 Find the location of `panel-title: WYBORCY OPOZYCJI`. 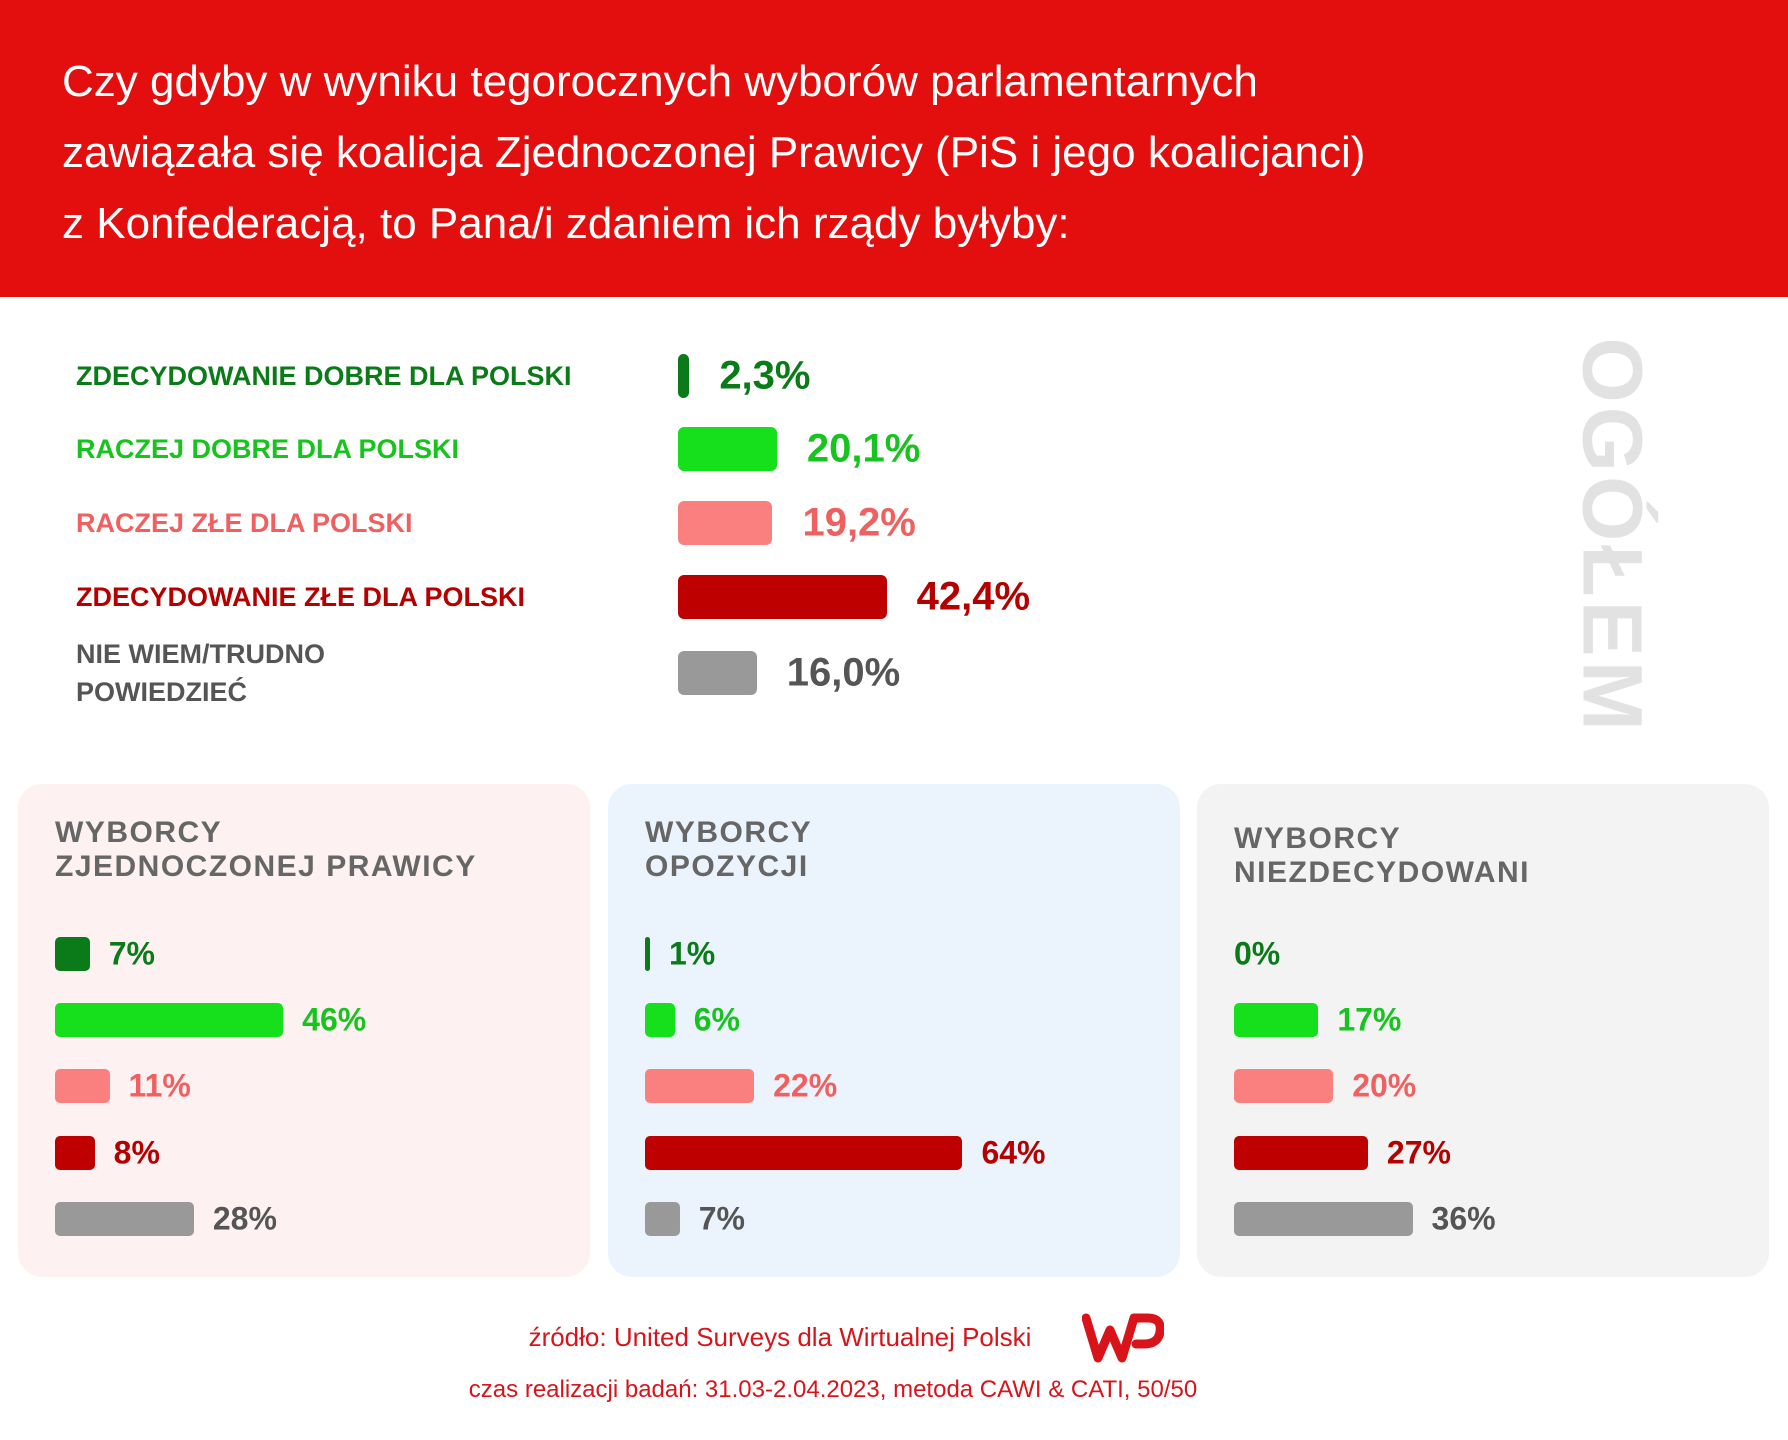

panel-title: WYBORCY OPOZYCJI is located at coordinates (729, 849).